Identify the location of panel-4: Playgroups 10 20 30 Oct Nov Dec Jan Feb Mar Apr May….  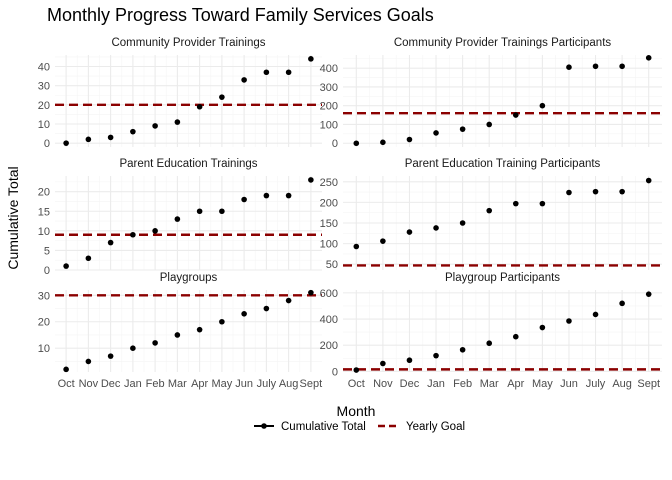
(180, 331).